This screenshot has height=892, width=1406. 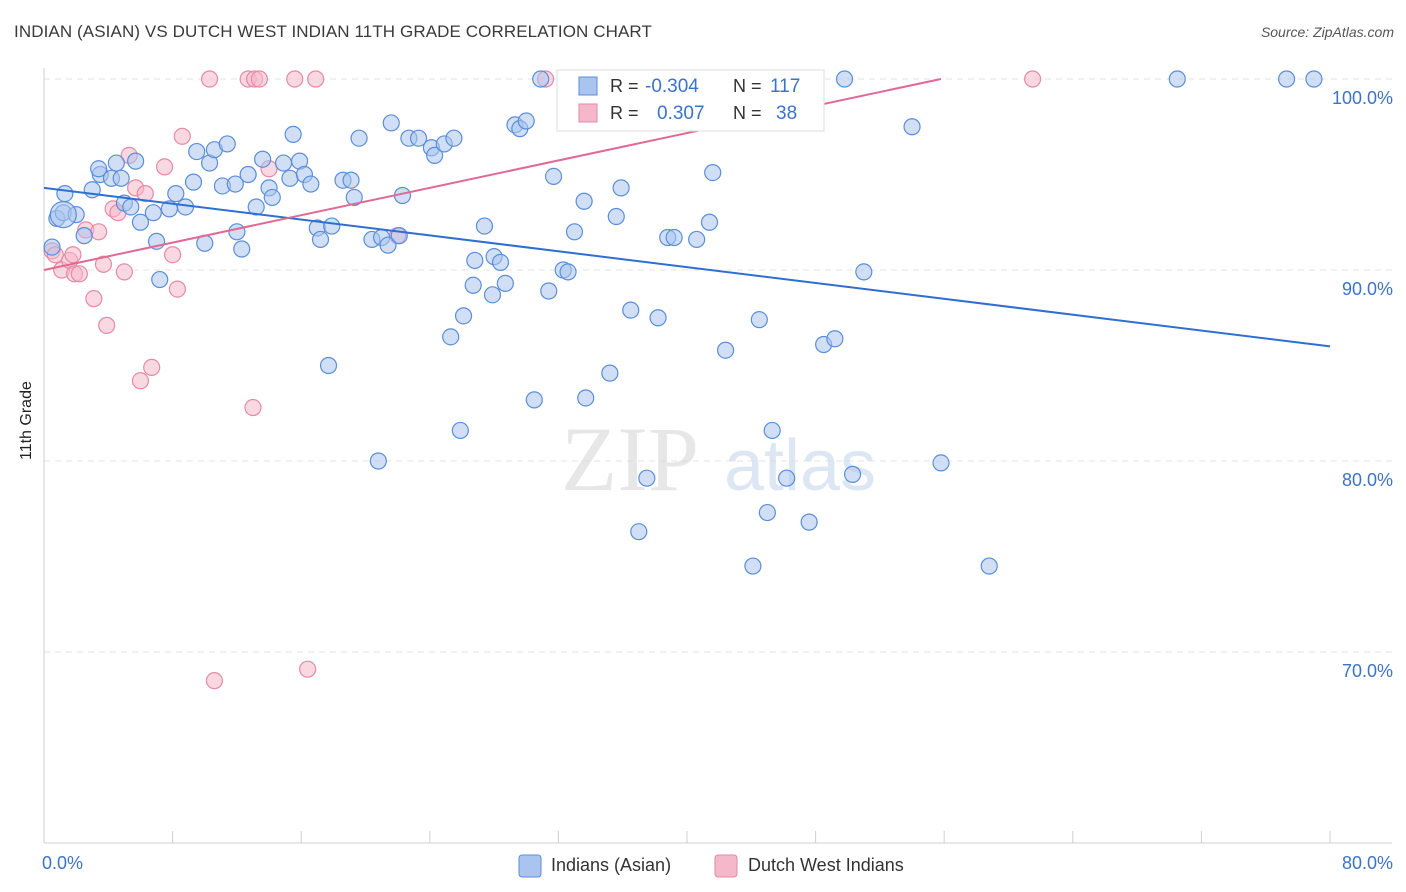 I want to click on stats-swatch-blue, so click(x=588, y=86).